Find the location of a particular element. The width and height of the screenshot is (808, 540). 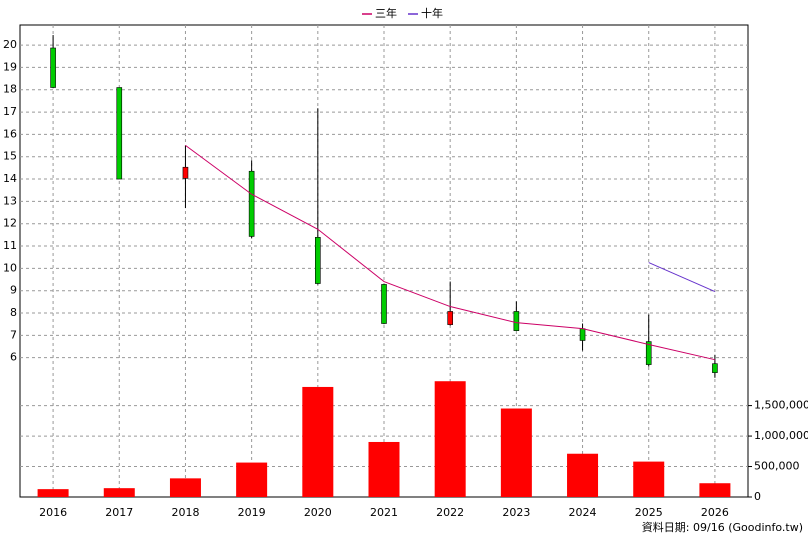

x-tick-label: 2020 is located at coordinates (318, 512).